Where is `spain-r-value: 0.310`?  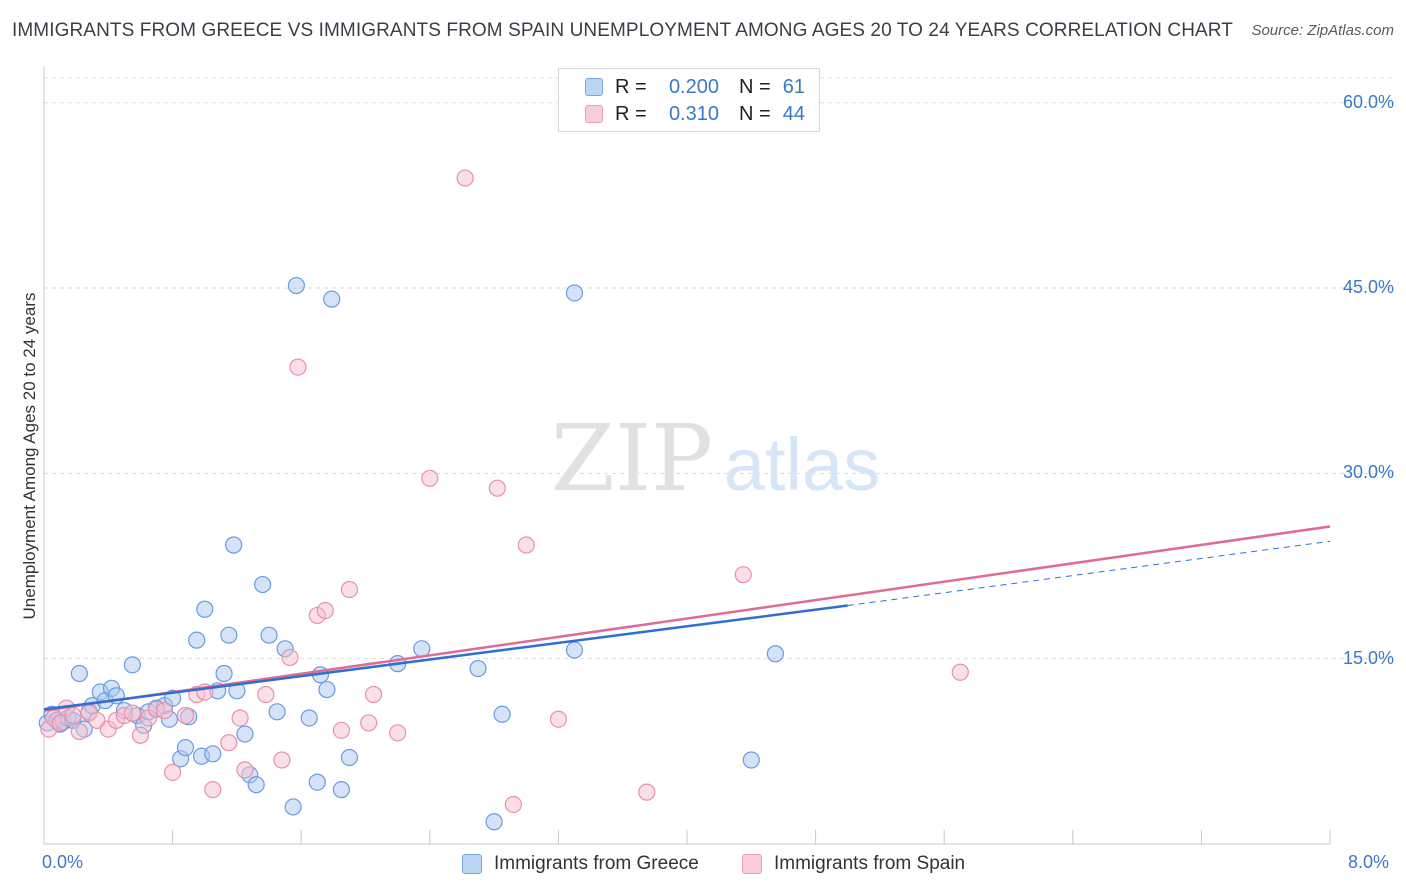
spain-r-value: 0.310 is located at coordinates (693, 113).